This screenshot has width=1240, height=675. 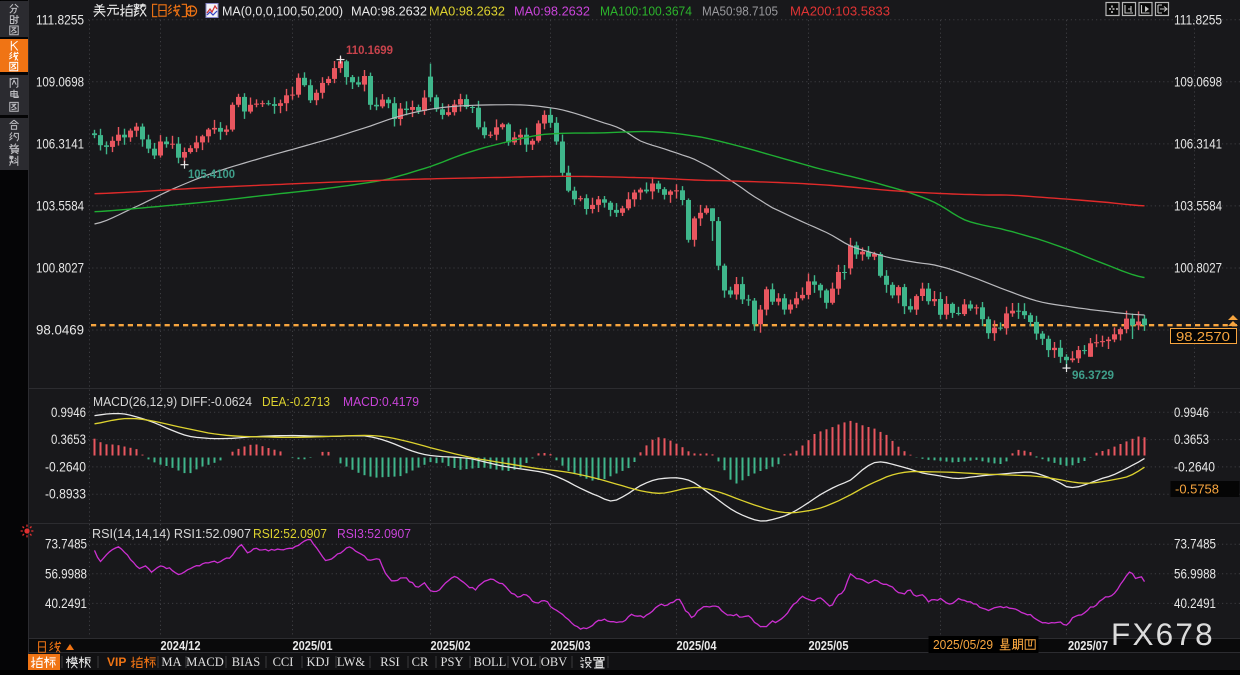 What do you see at coordinates (1197, 490) in the screenshot?
I see `svg-text: -0.5758` at bounding box center [1197, 490].